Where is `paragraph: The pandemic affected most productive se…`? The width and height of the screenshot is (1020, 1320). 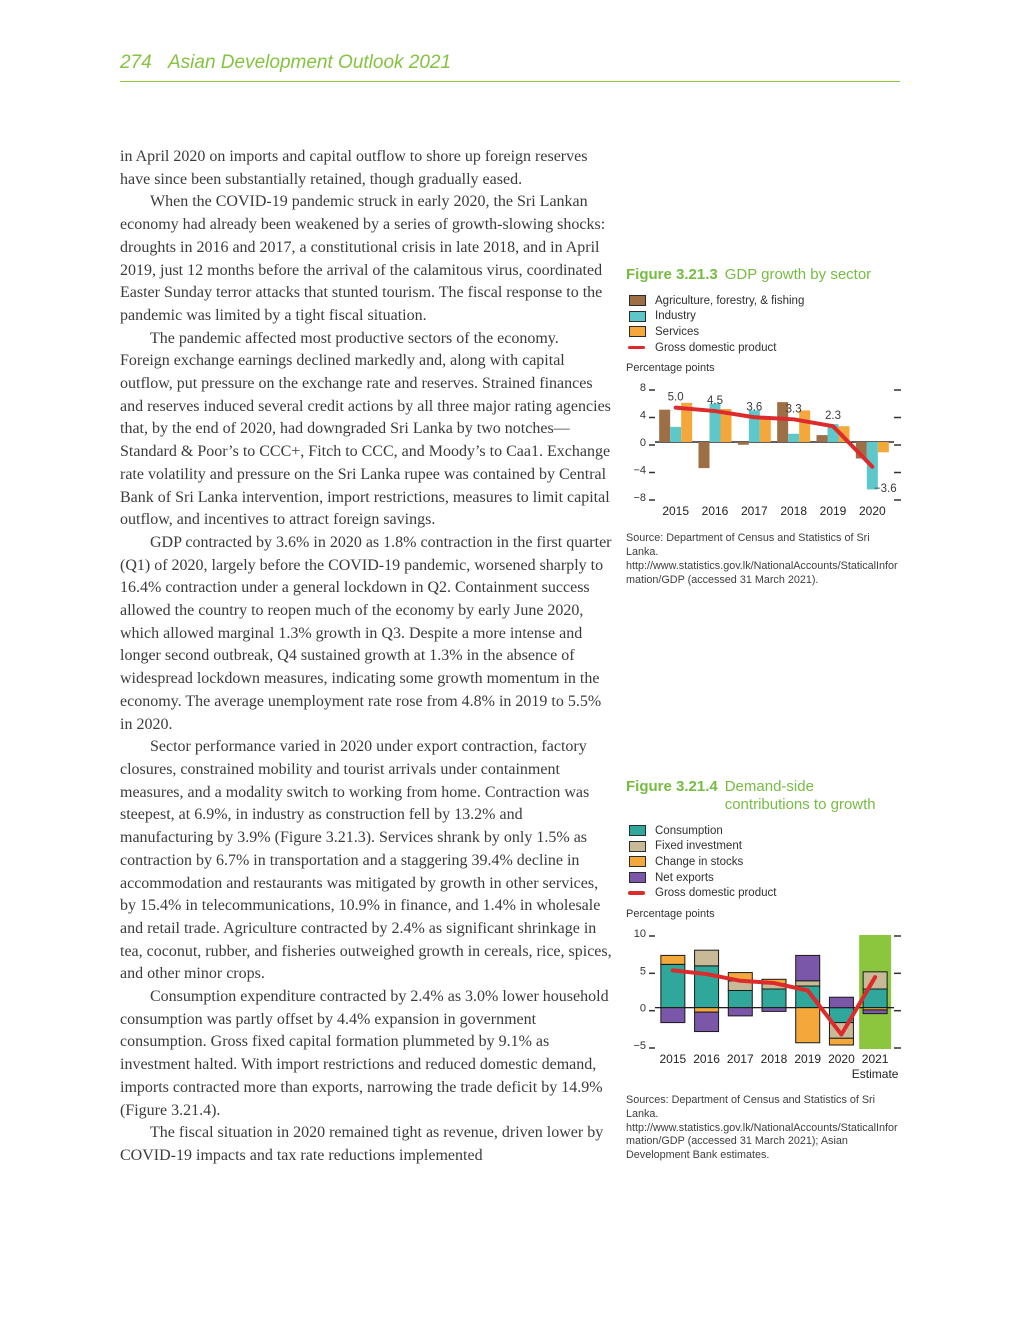 paragraph: The pandemic affected most productive se… is located at coordinates (365, 429).